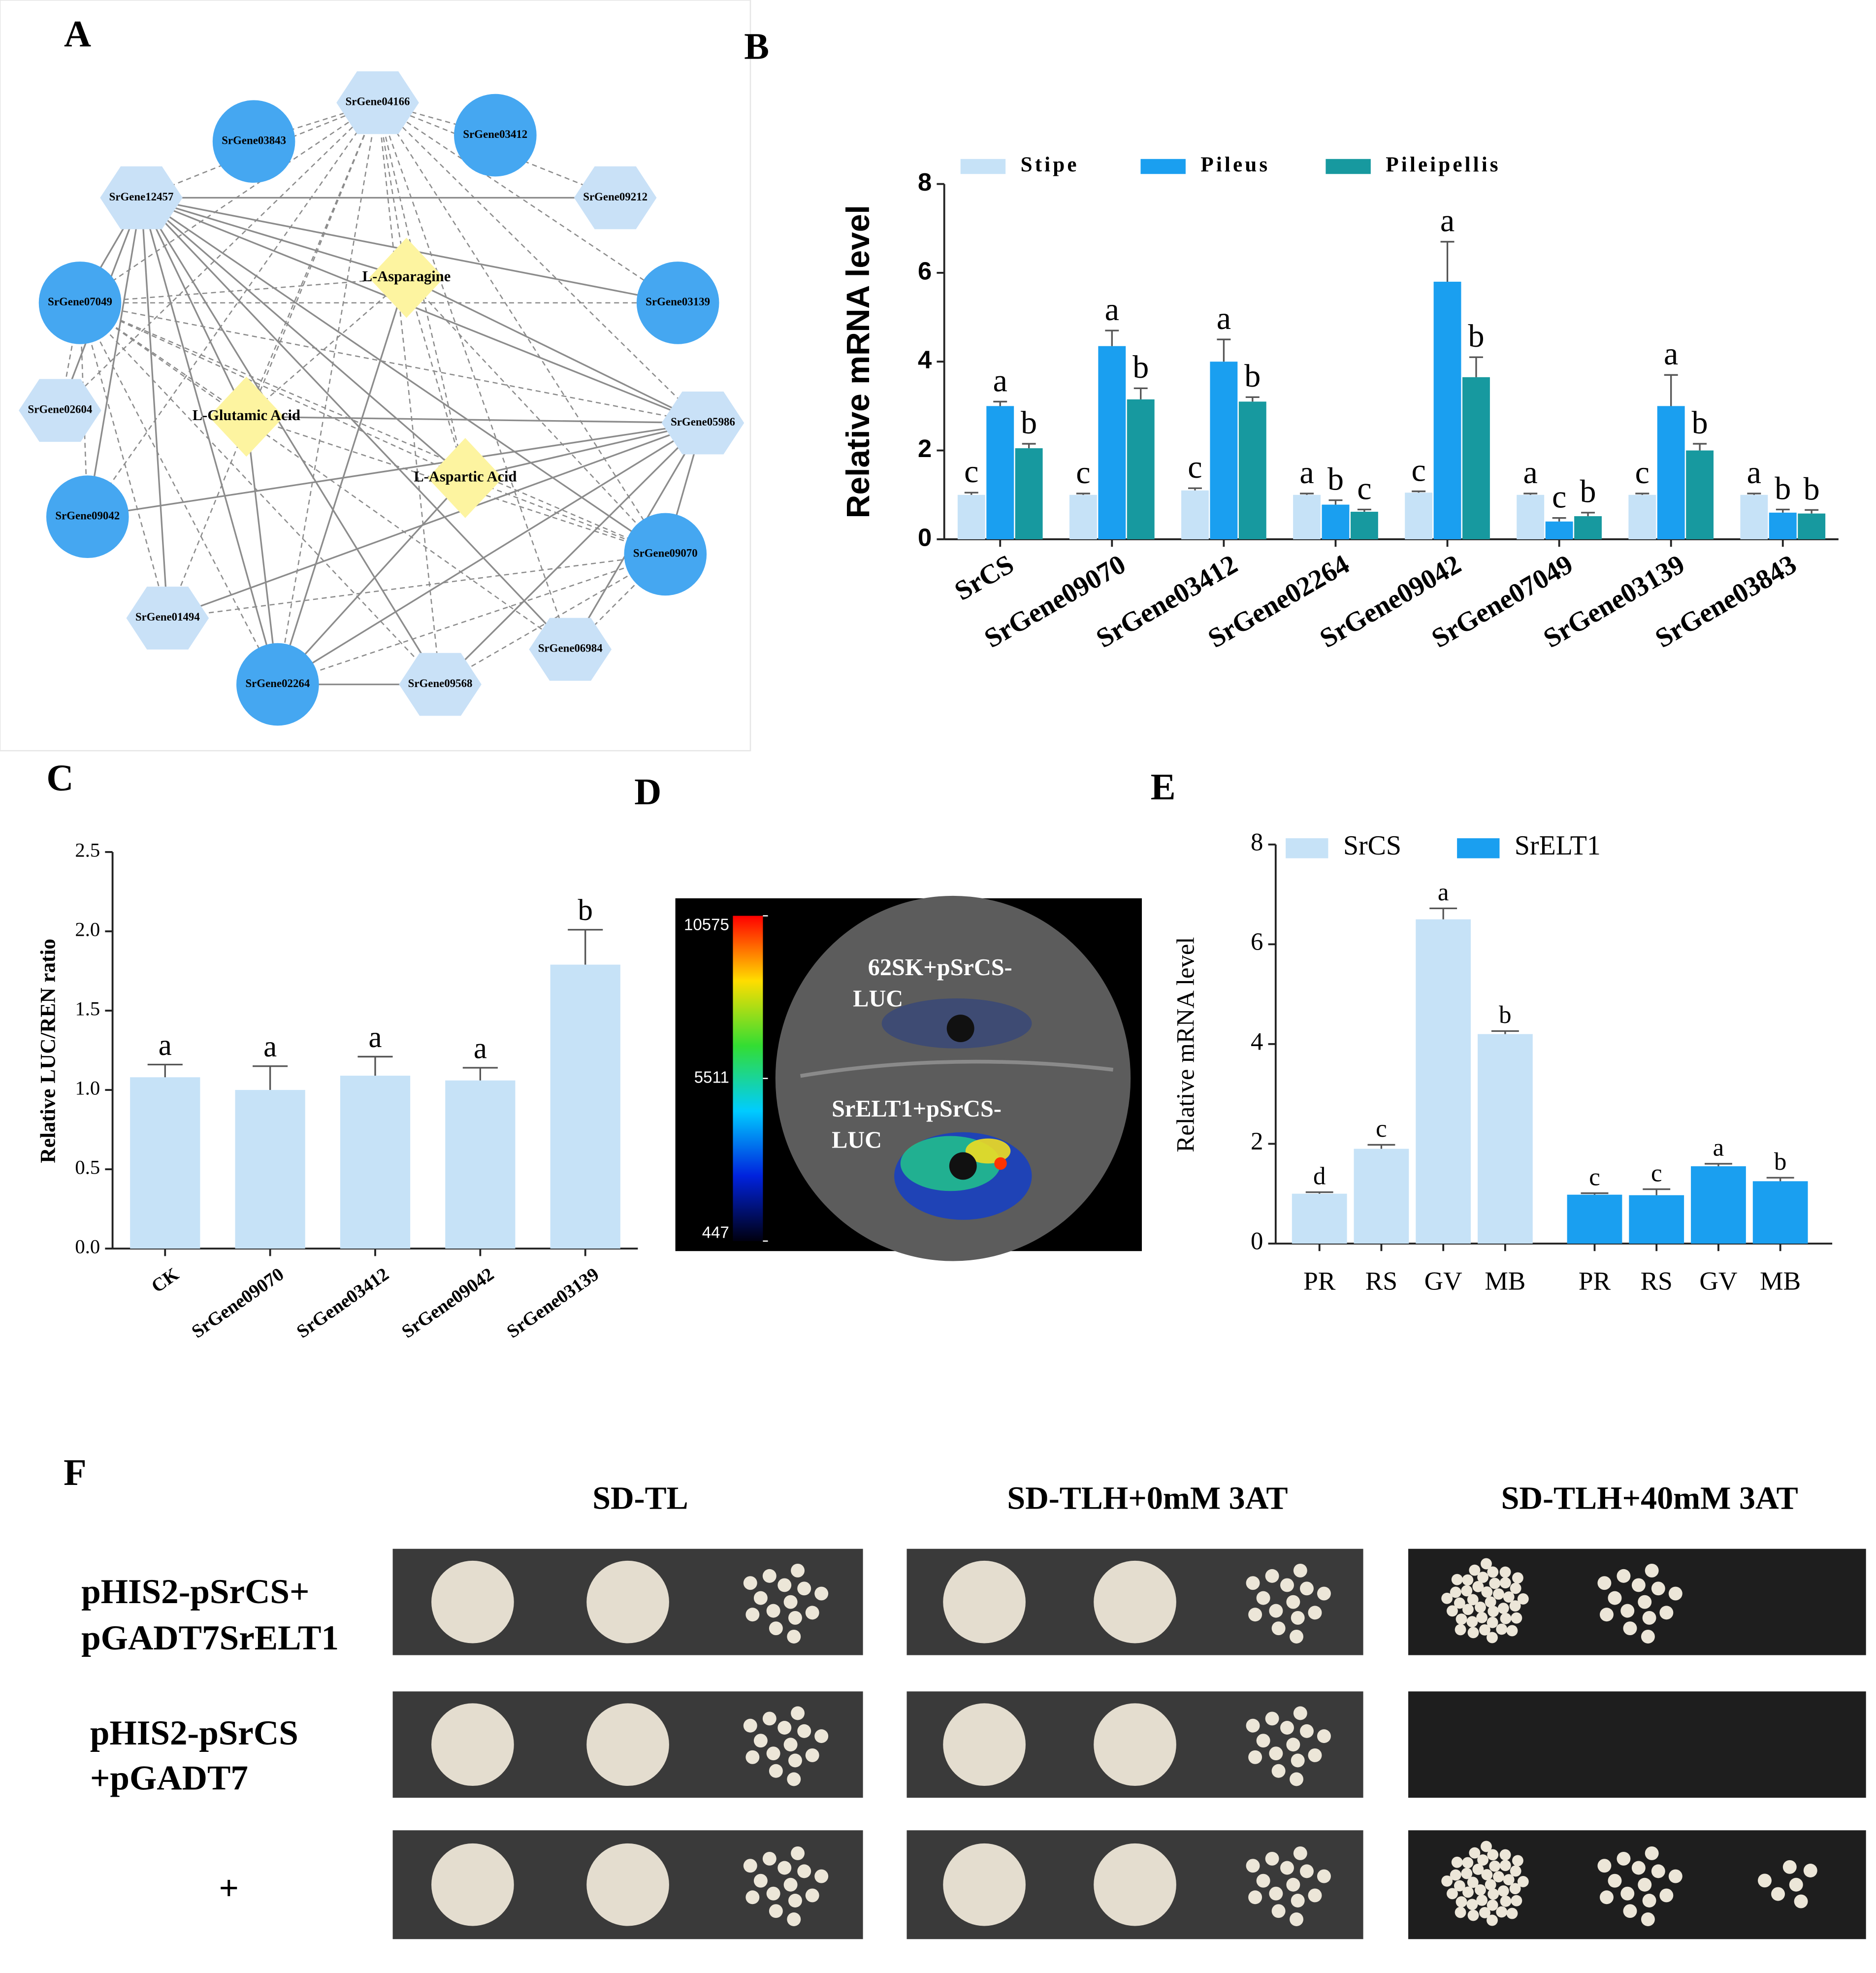 The height and width of the screenshot is (1973, 1876). I want to click on leaf-vein, so click(957, 1068).